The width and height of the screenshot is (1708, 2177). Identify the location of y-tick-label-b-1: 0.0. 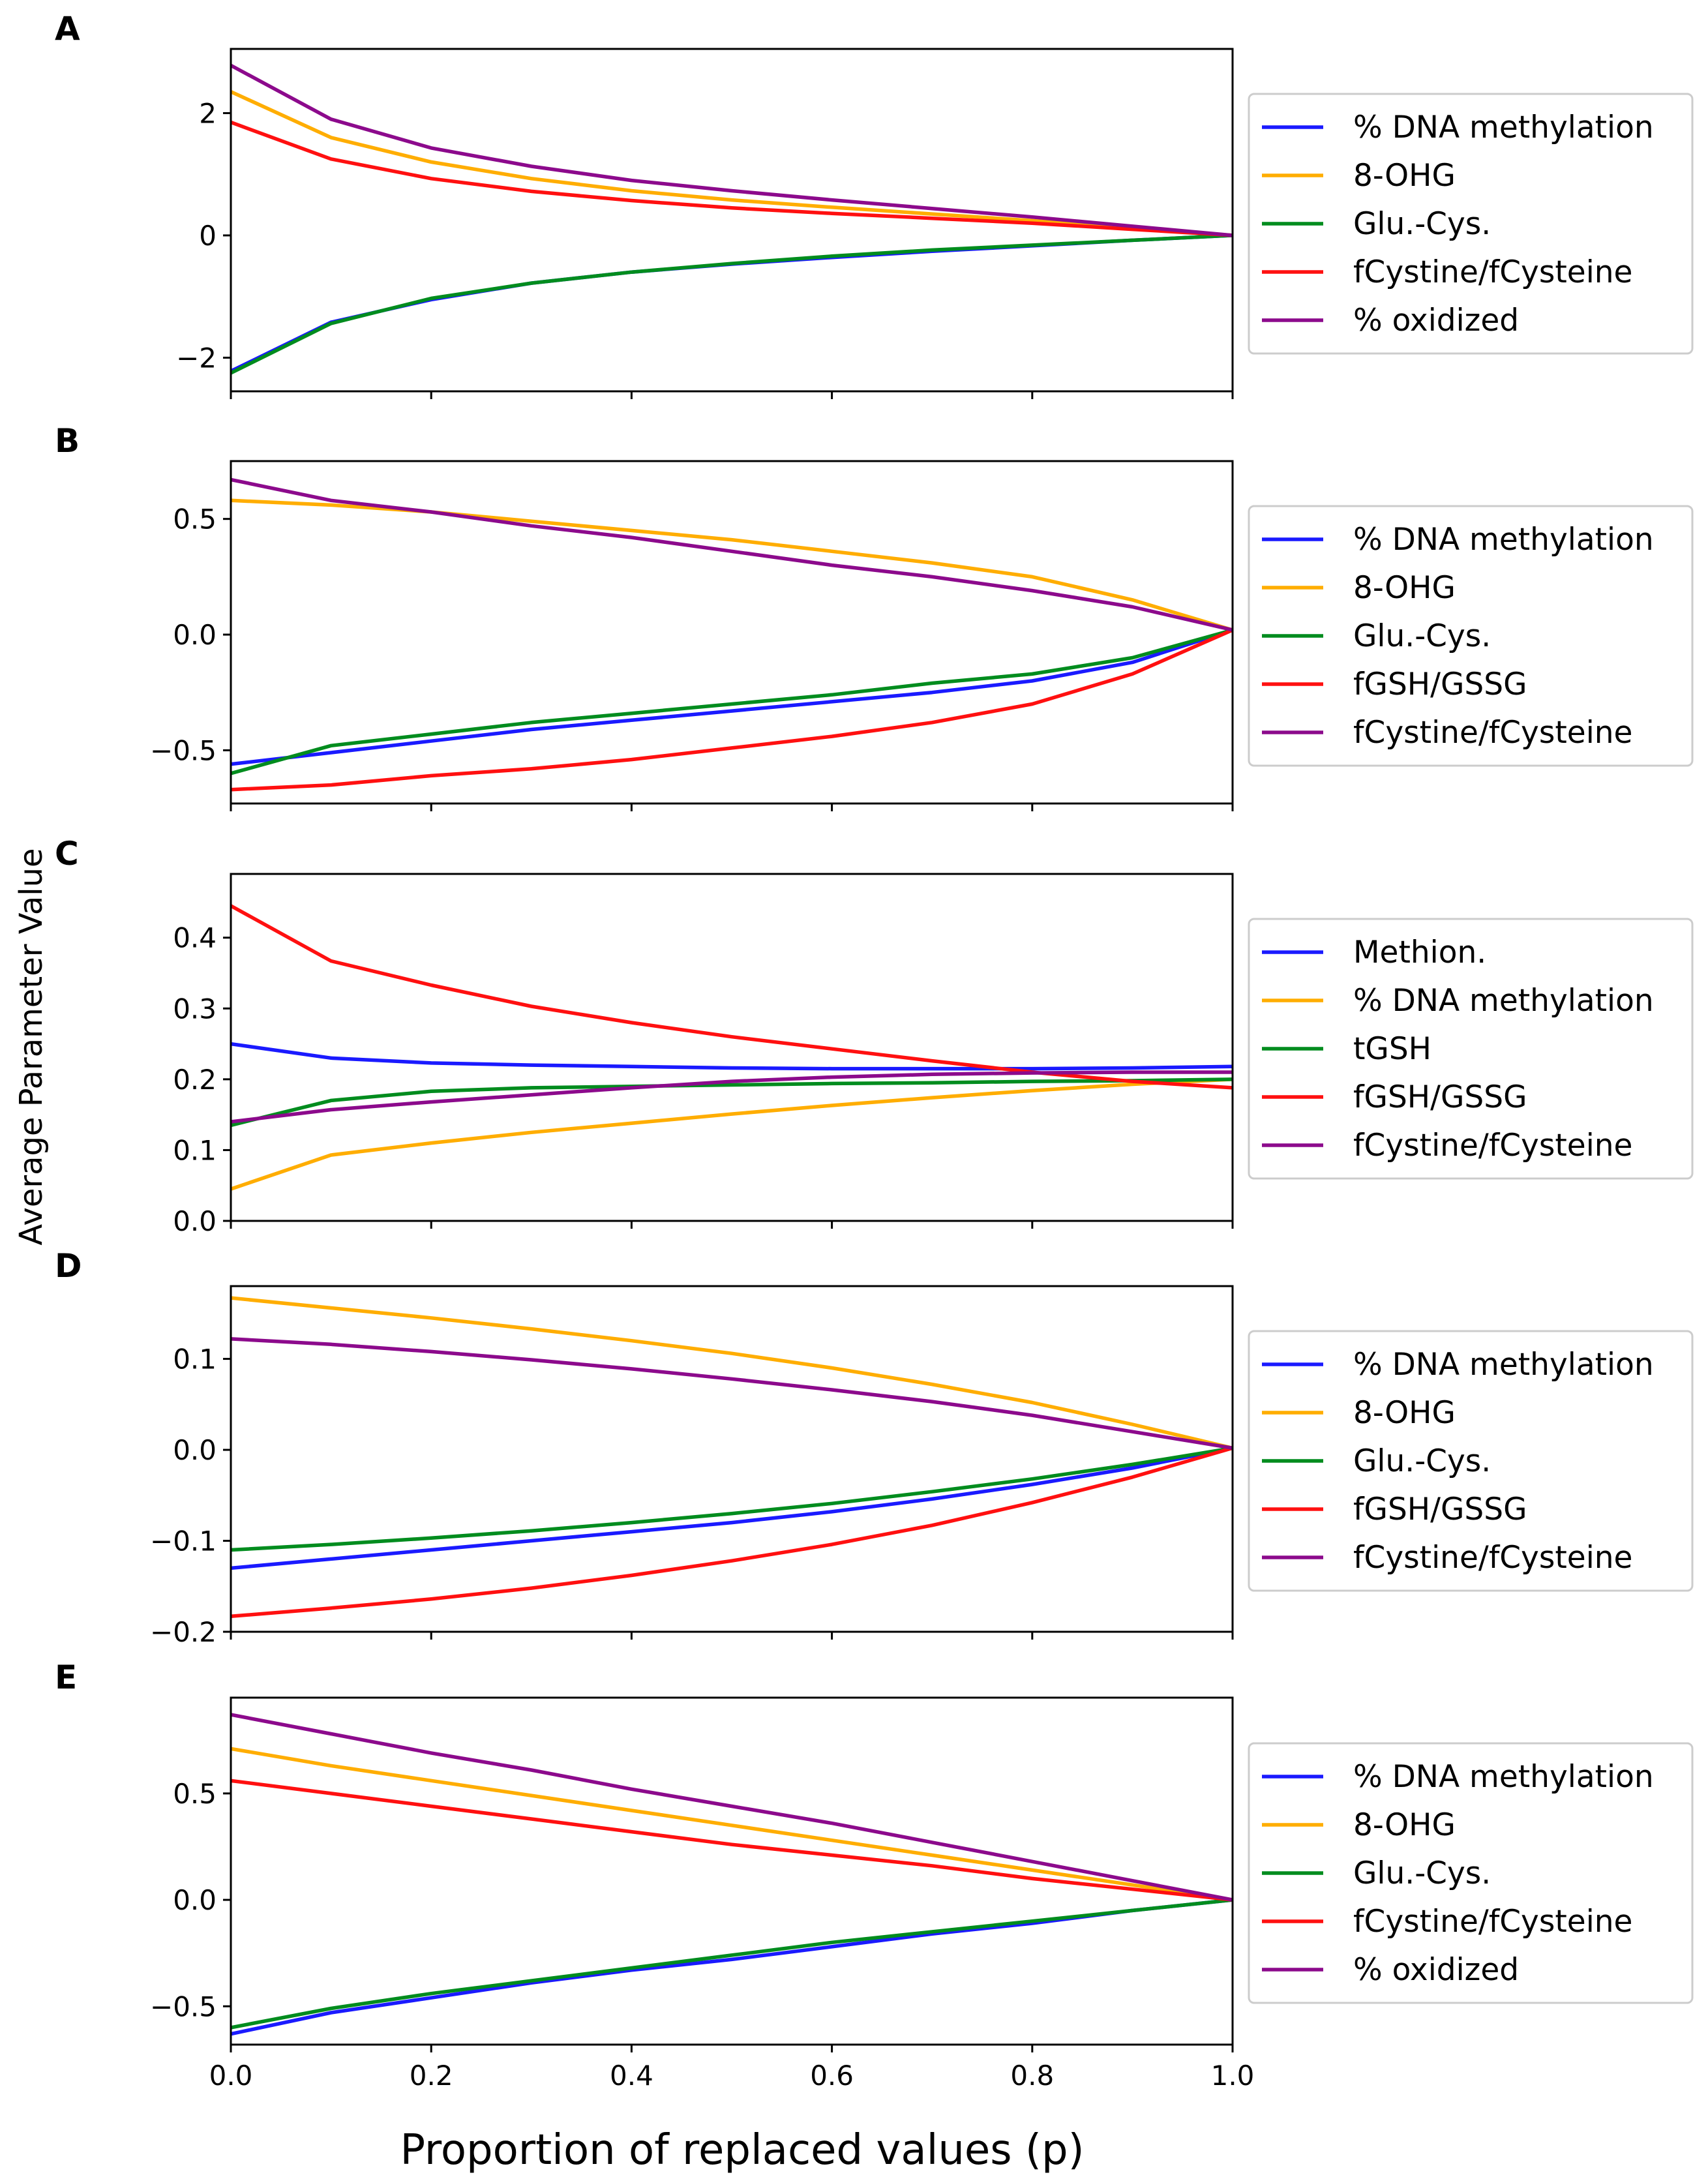
(195, 635).